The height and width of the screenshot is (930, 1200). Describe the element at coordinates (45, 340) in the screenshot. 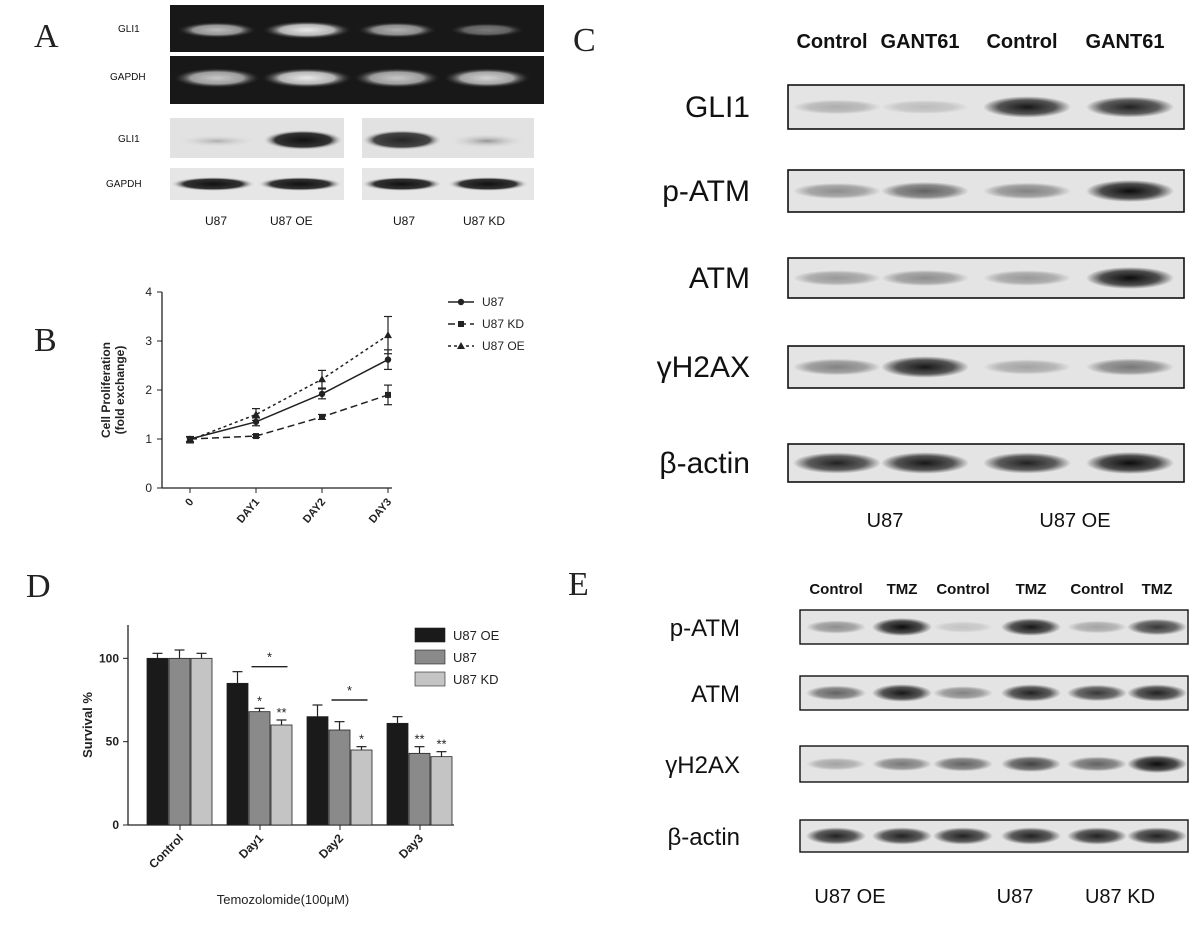

I see `panel-label-b: B` at that location.